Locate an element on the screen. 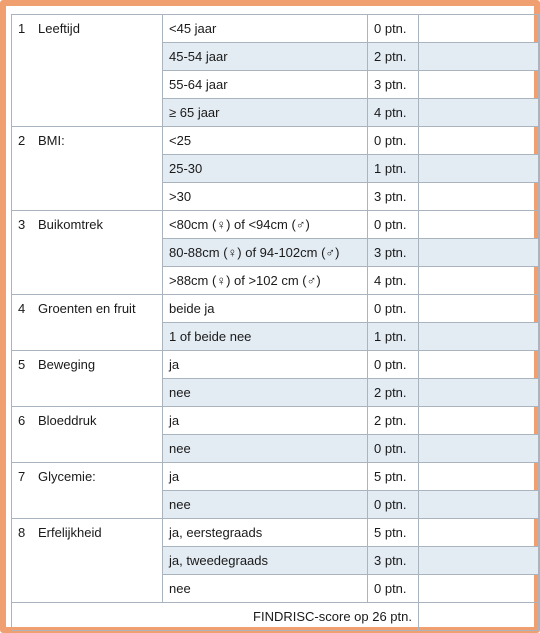  table-row: 7 Glycemie: ja 5 ptn. is located at coordinates (275, 490).